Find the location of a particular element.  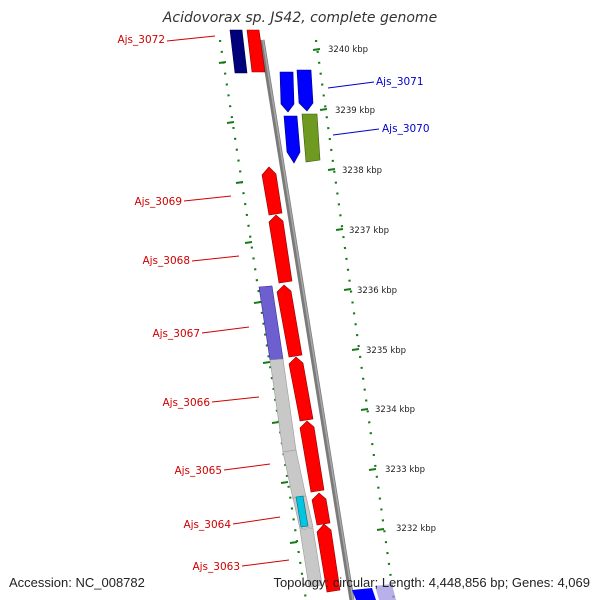

gene-label-Ajs_3070: Ajs_3070 is located at coordinates (406, 129).